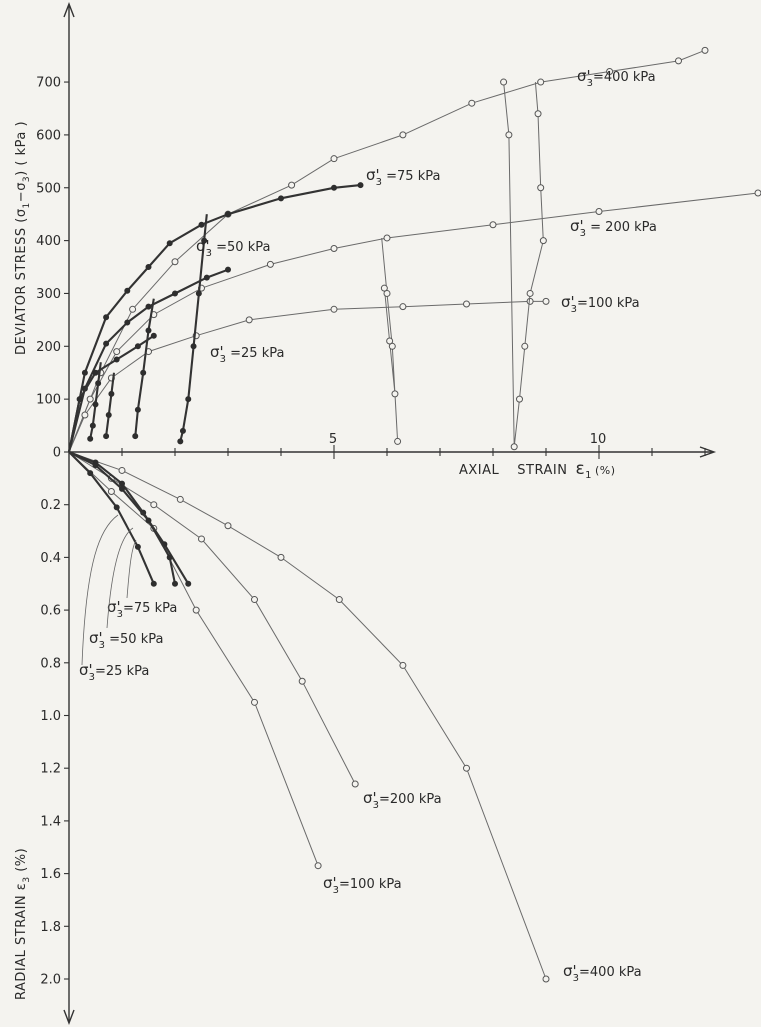  Describe the element at coordinates (402, 800) in the screenshot. I see `lower-series-label-1: σ'3=200 kPa` at that location.